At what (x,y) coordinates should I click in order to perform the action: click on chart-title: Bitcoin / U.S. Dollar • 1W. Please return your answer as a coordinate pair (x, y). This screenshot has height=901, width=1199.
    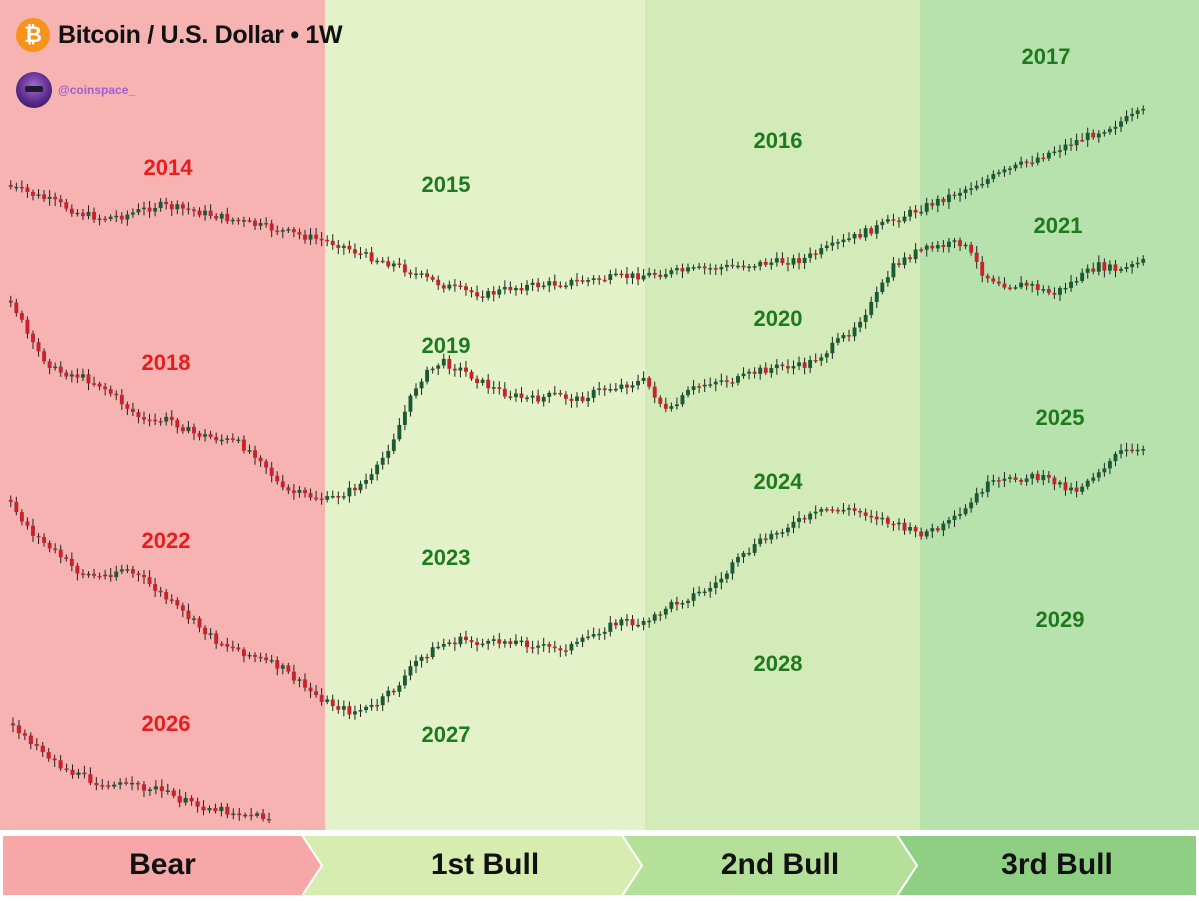
    Looking at the image, I should click on (200, 34).